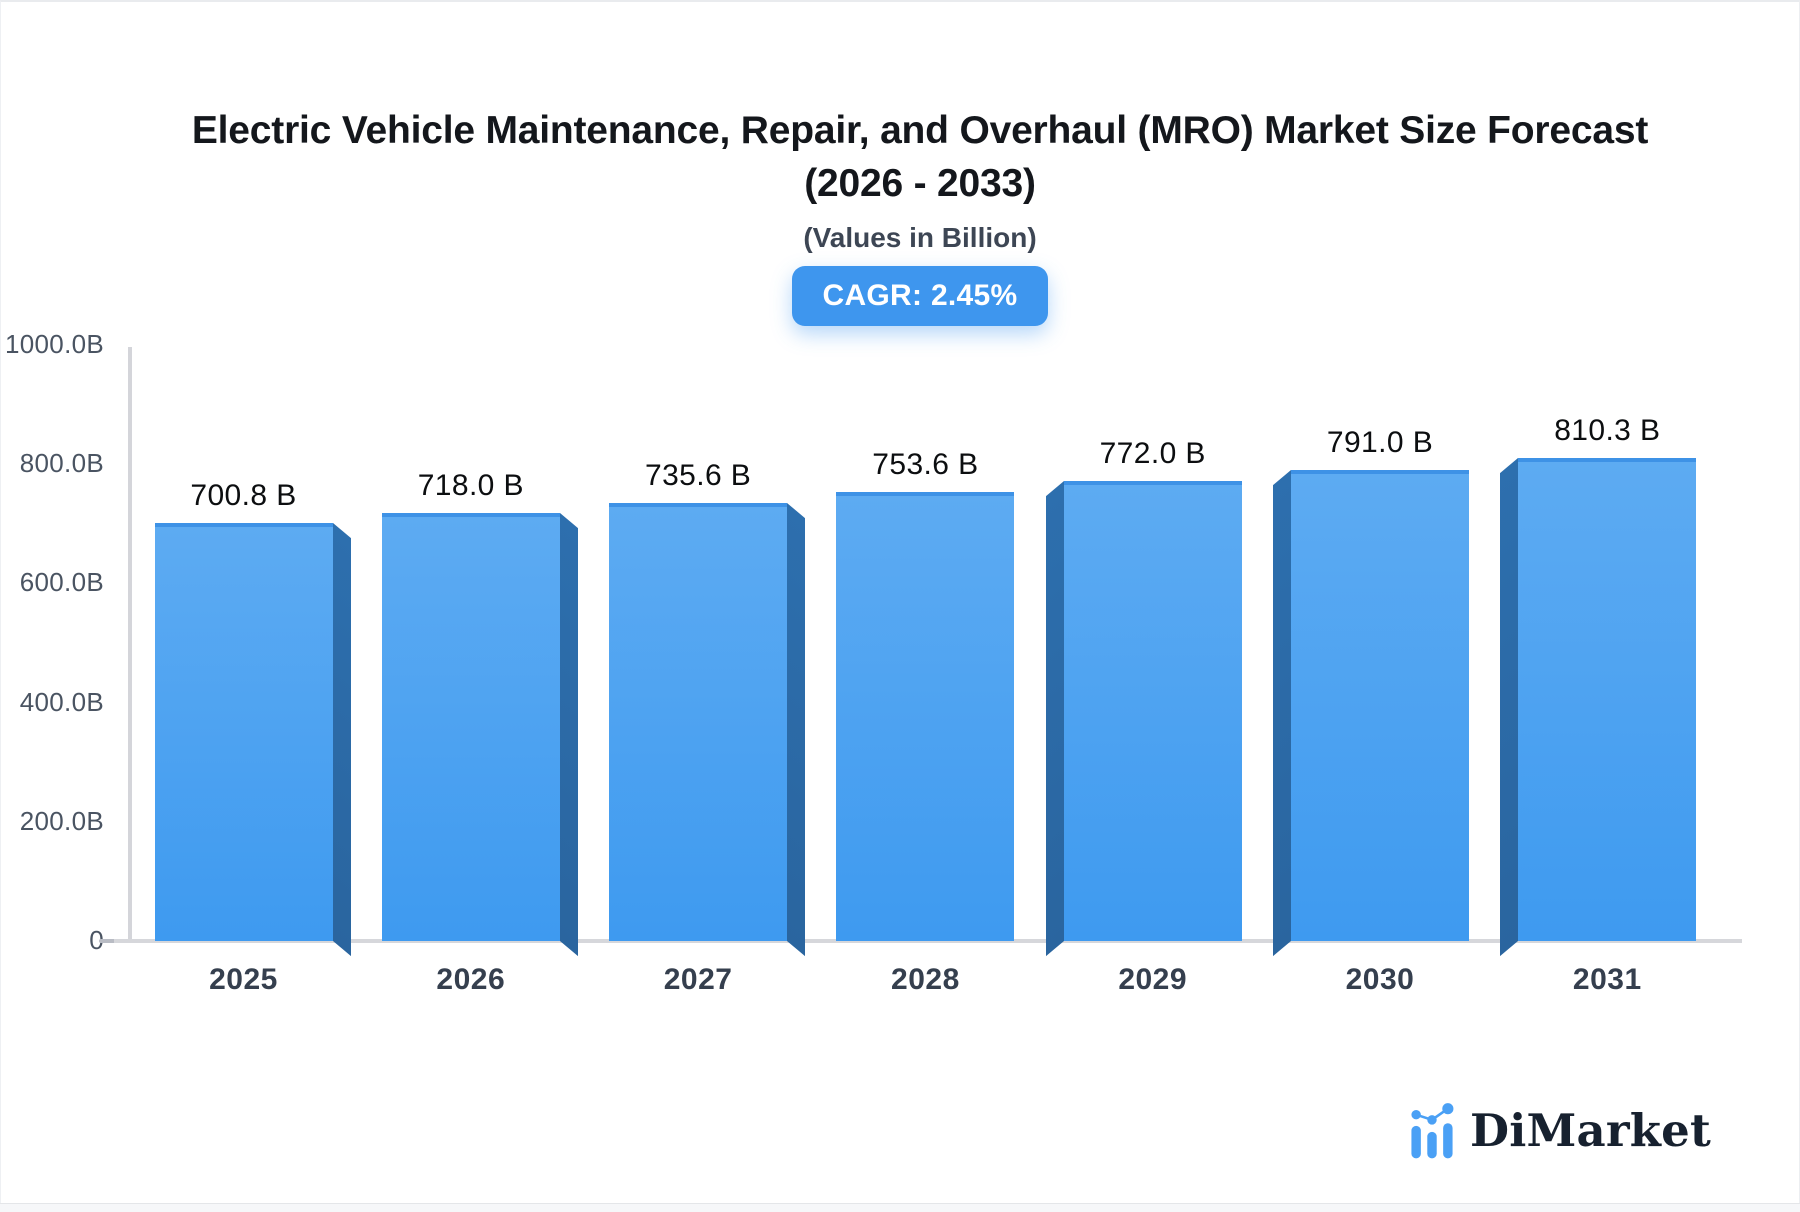 This screenshot has height=1212, width=1800. What do you see at coordinates (471, 979) in the screenshot?
I see `x-axis-label-2026: 2026` at bounding box center [471, 979].